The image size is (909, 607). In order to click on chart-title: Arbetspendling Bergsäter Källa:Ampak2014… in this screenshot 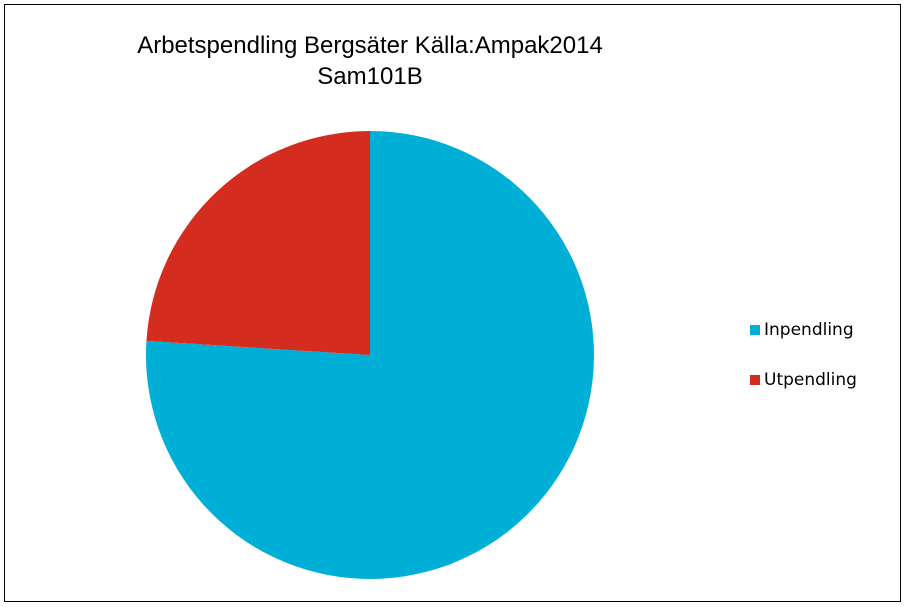, I will do `click(370, 61)`.